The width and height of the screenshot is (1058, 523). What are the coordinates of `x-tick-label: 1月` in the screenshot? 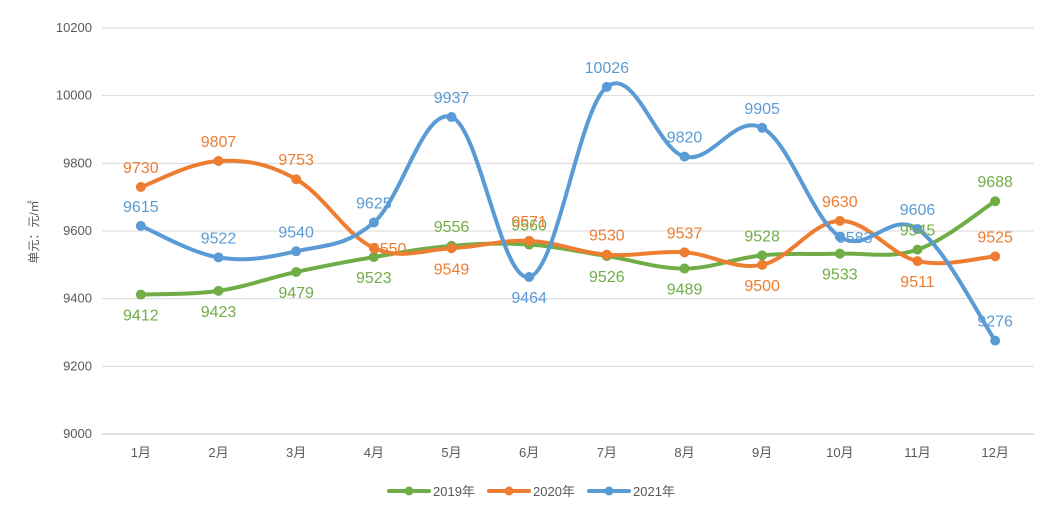 It's located at (141, 452).